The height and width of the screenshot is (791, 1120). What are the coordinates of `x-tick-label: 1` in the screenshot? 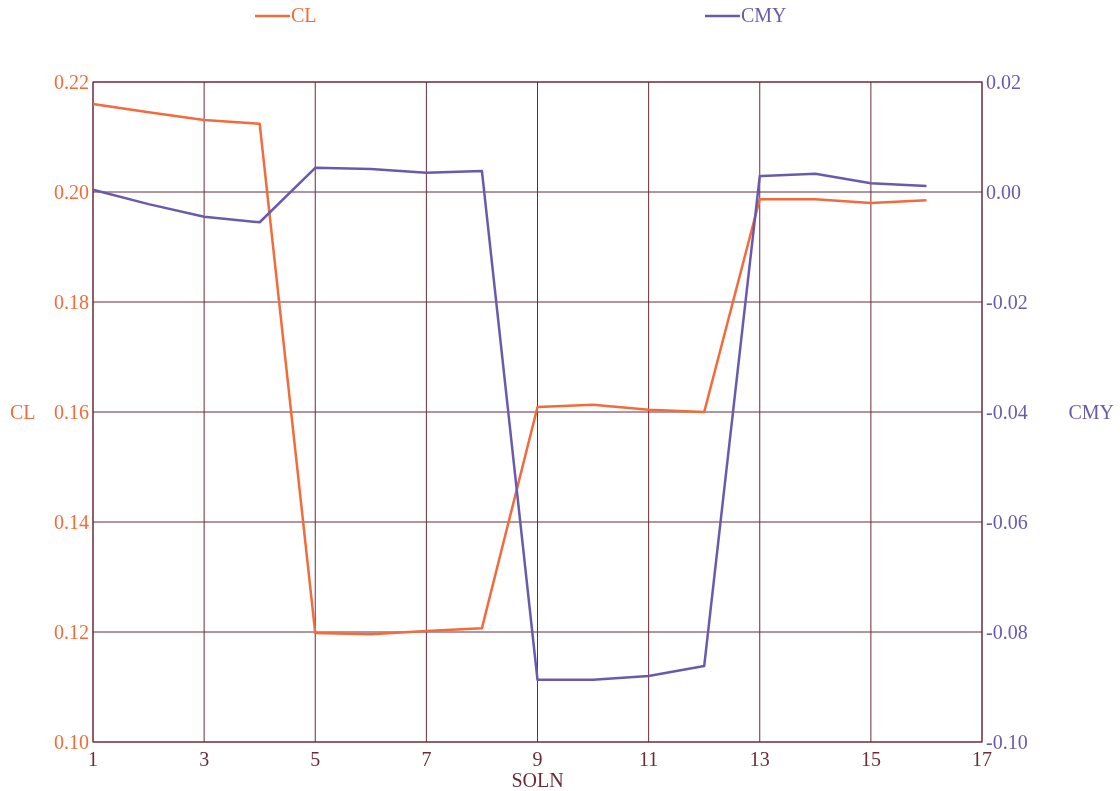 It's located at (93, 759).